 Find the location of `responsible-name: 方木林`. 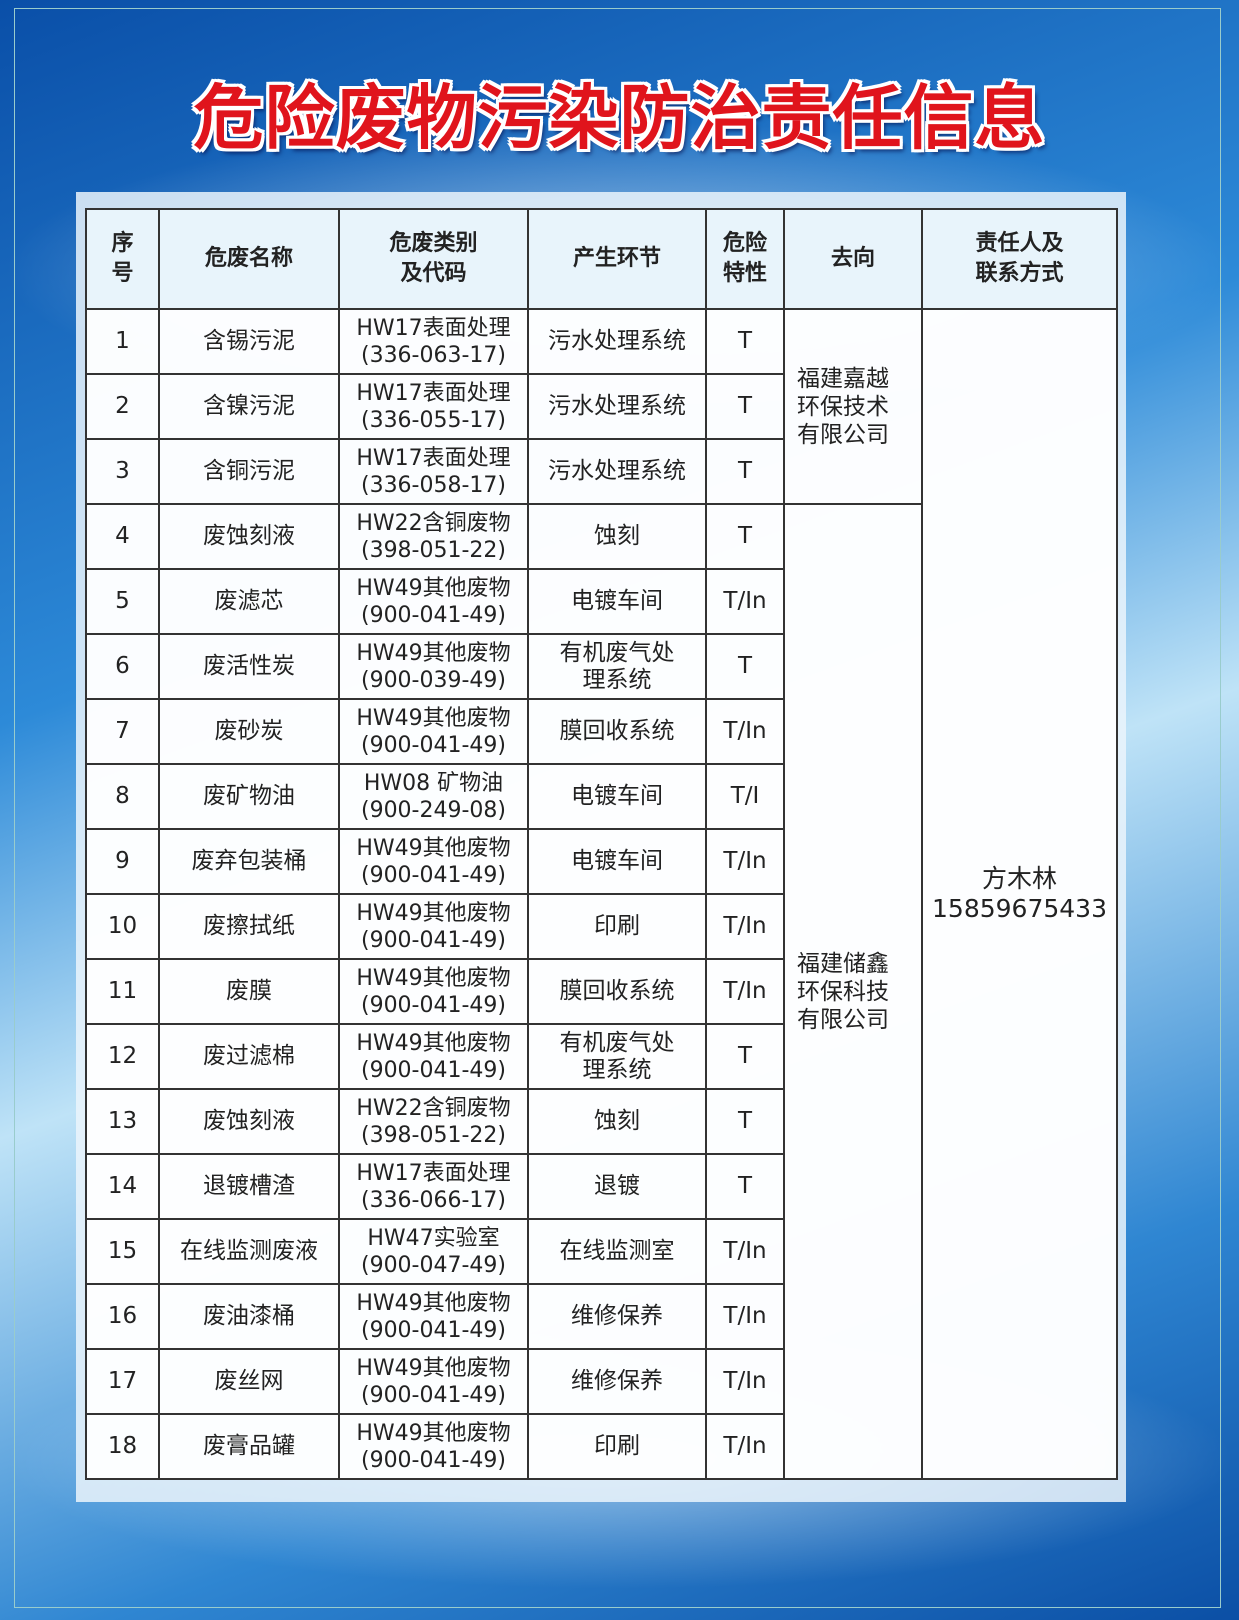

responsible-name: 方木林 is located at coordinates (1019, 878).